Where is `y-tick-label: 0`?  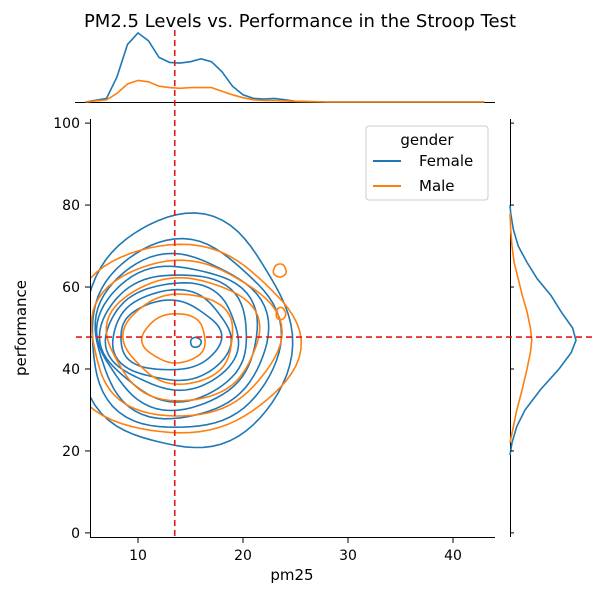
y-tick-label: 0 is located at coordinates (75, 534).